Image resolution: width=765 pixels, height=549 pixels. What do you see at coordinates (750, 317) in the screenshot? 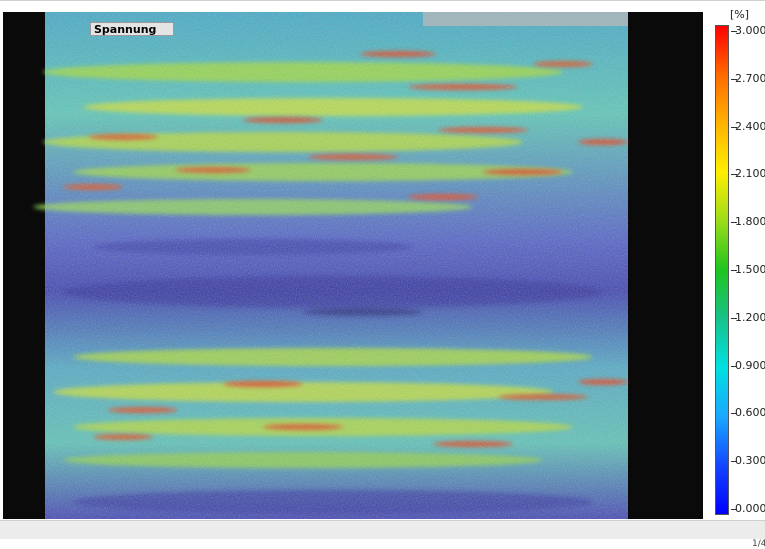
I see `legend-tick-label: 1.200` at bounding box center [750, 317].